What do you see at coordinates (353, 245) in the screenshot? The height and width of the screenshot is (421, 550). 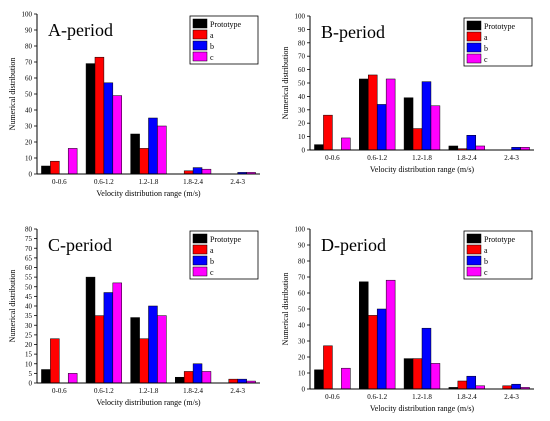 I see `chart-title: D-period` at bounding box center [353, 245].